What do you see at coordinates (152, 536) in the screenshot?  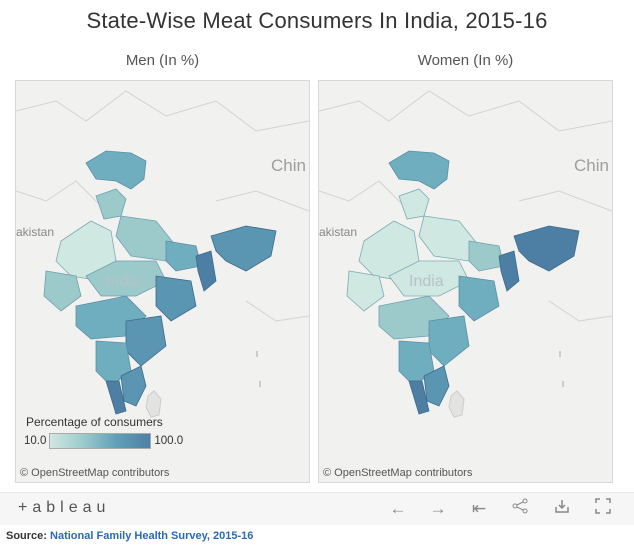 I see `source-link: National Family Health Survey, 2015-16` at bounding box center [152, 536].